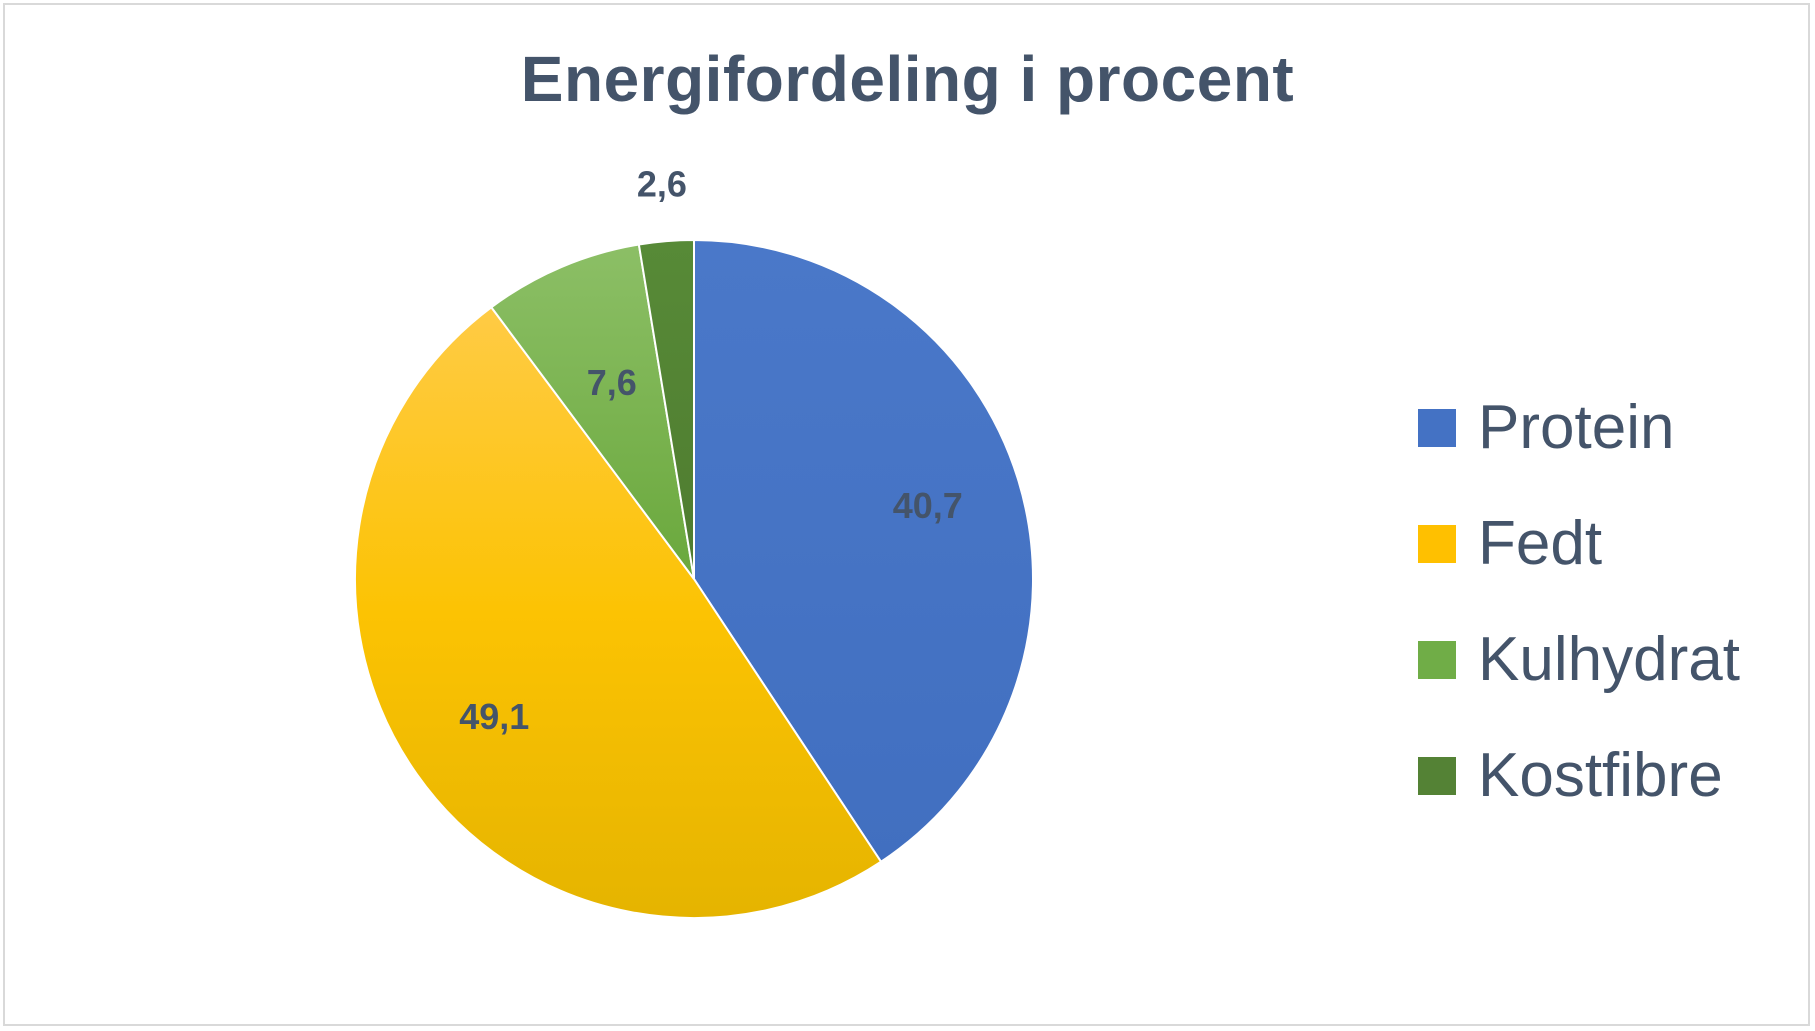  What do you see at coordinates (907, 79) in the screenshot?
I see `chart-title: Energifordeling i procent` at bounding box center [907, 79].